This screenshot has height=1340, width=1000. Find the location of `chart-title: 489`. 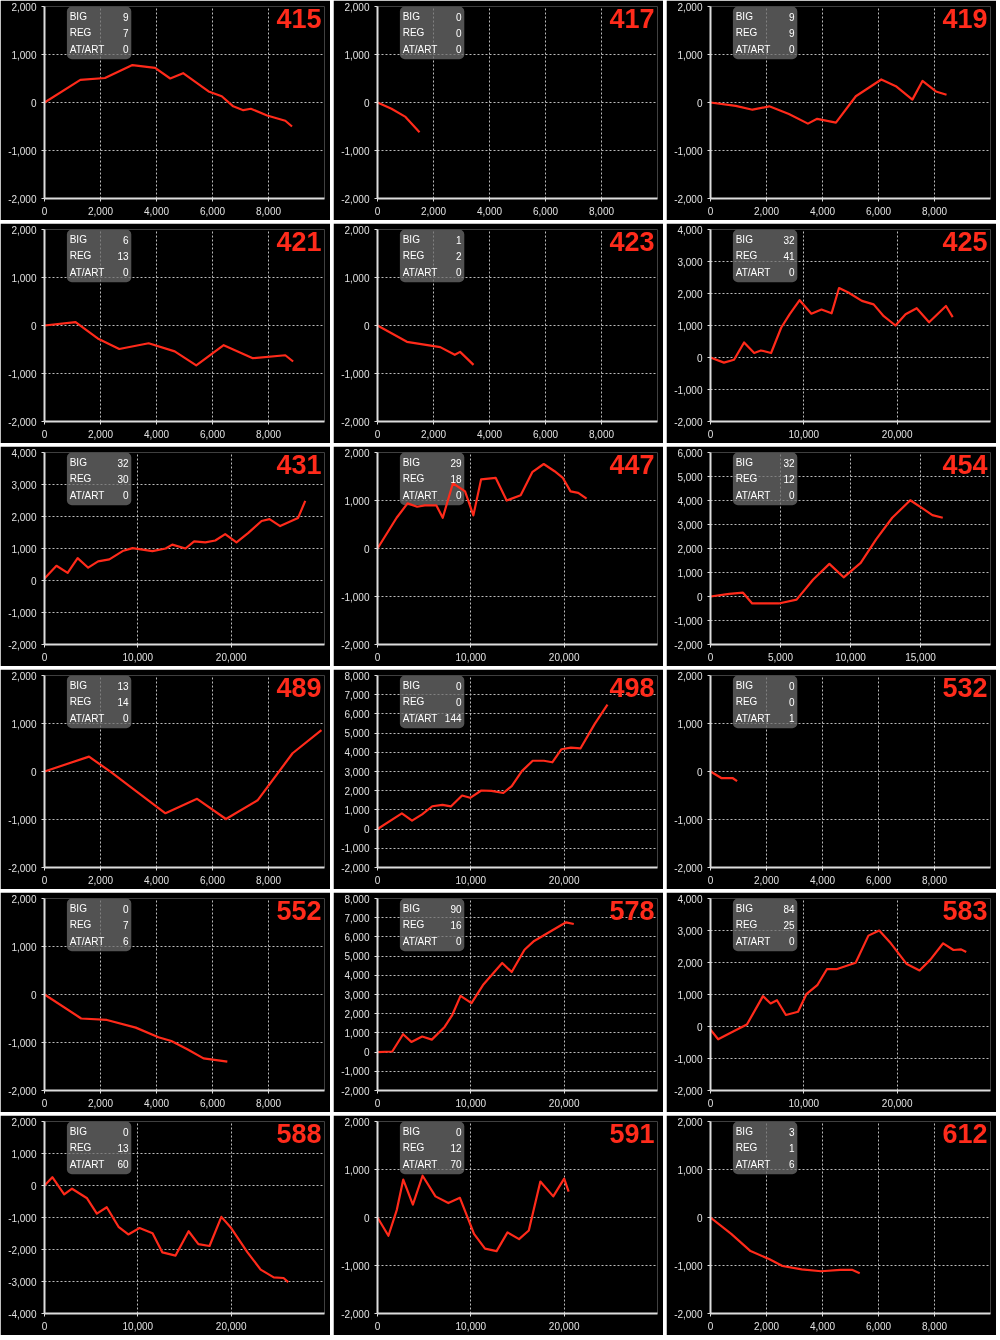

chart-title: 489 is located at coordinates (299, 687).